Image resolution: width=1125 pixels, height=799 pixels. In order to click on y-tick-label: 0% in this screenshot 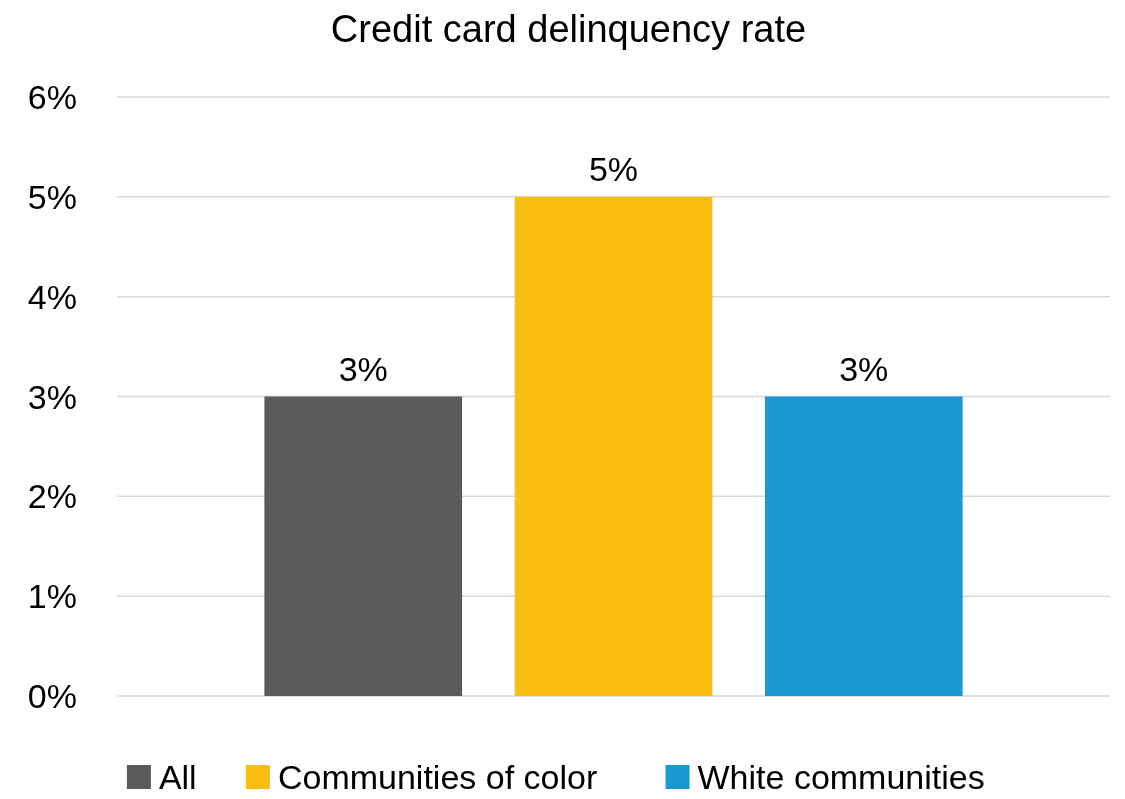, I will do `click(52, 696)`.